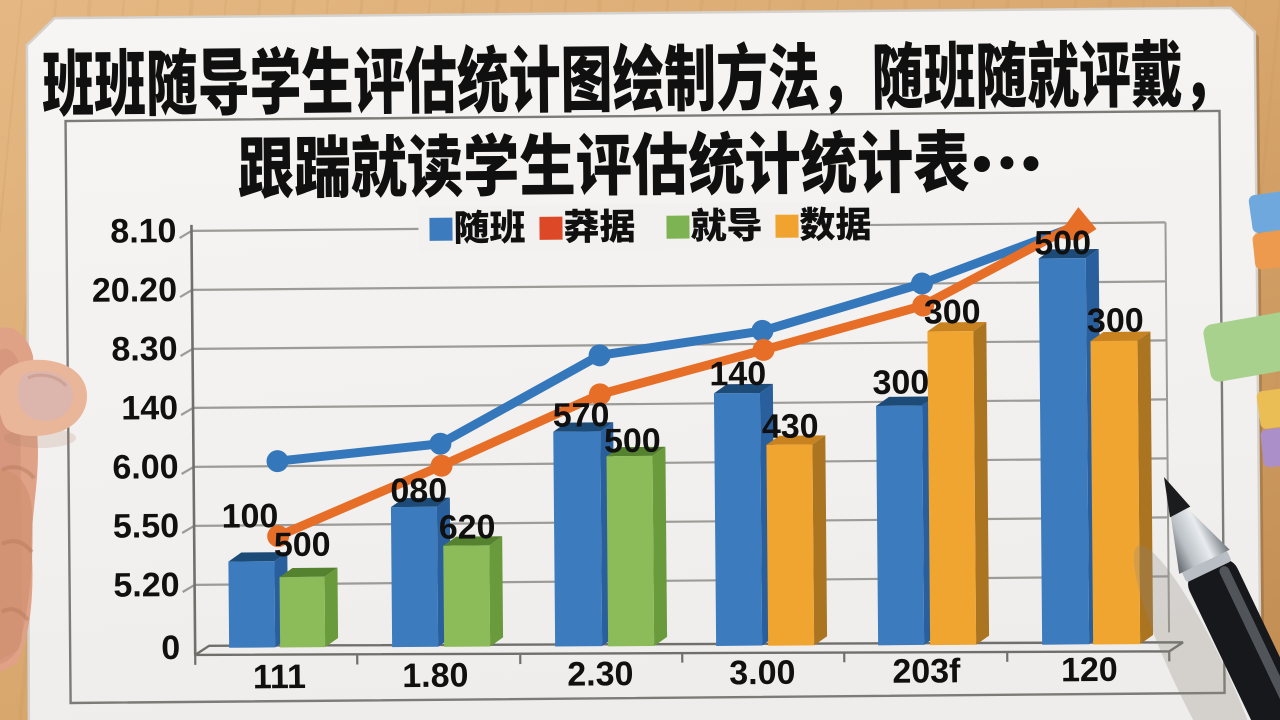 The image size is (1280, 720). What do you see at coordinates (790, 426) in the screenshot?
I see `svg-text: 430` at bounding box center [790, 426].